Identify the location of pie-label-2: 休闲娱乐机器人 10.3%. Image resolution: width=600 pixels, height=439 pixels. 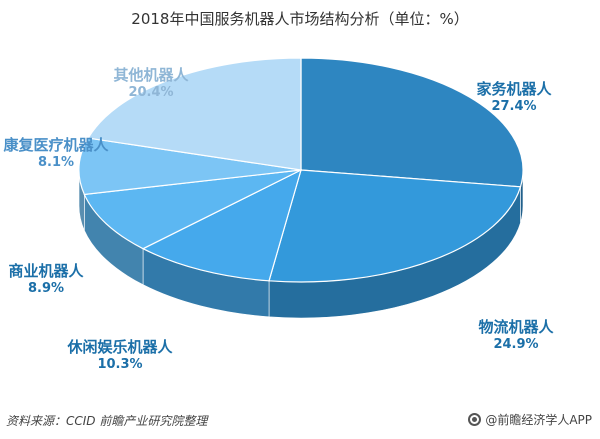
(120, 356).